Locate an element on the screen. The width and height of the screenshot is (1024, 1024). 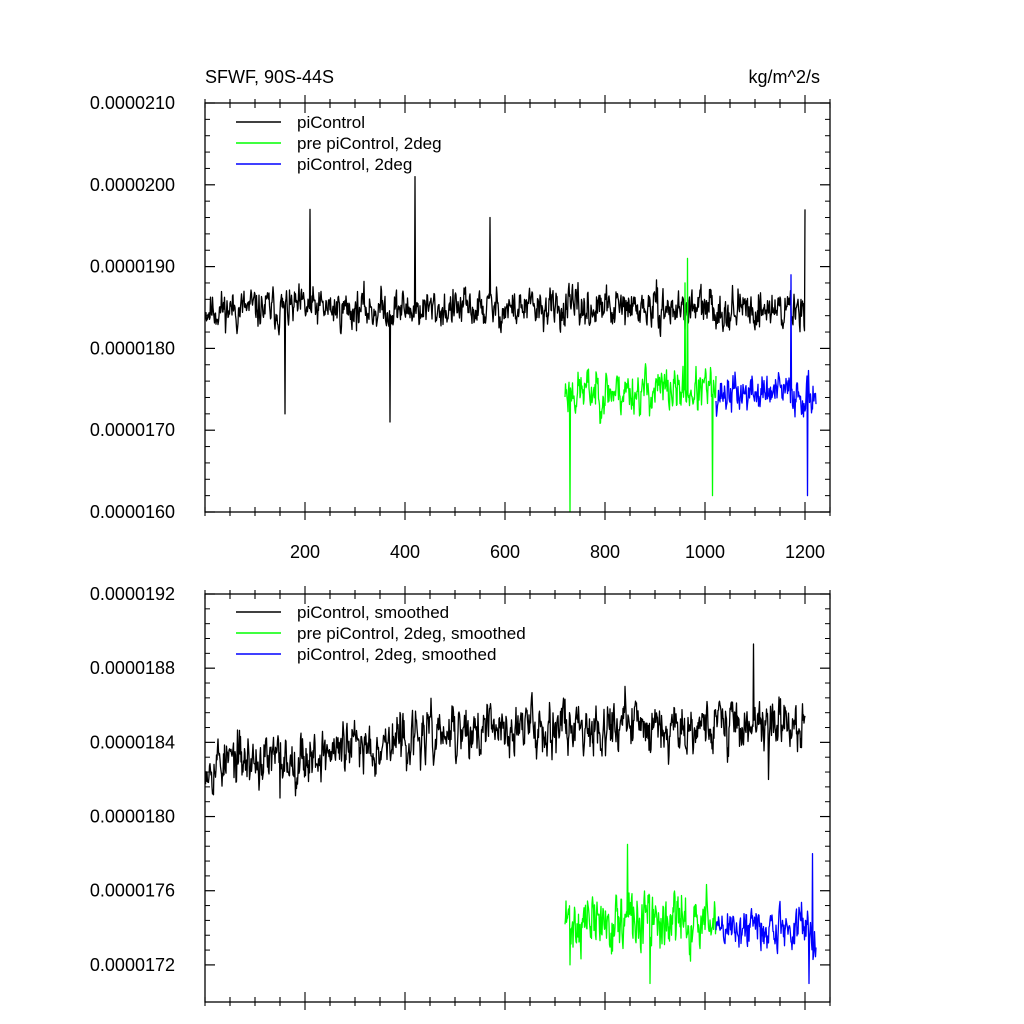
x-tick-label: 800 is located at coordinates (605, 552).